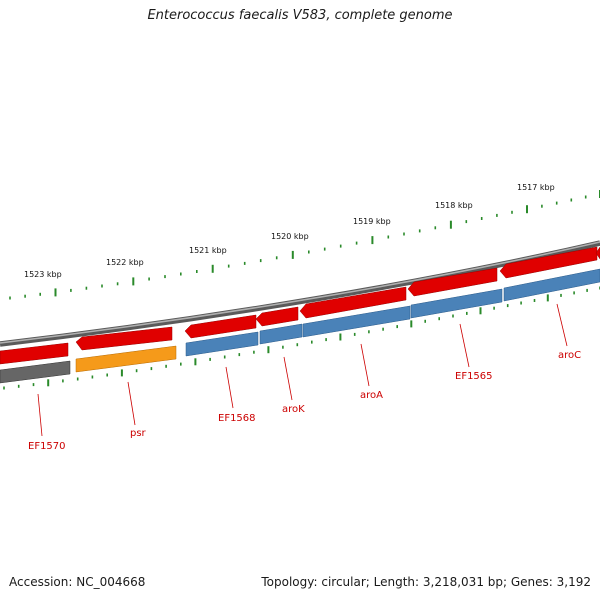 The height and width of the screenshot is (600, 600). Describe the element at coordinates (125, 262) in the screenshot. I see `kbp-label: 1522 kbp` at that location.